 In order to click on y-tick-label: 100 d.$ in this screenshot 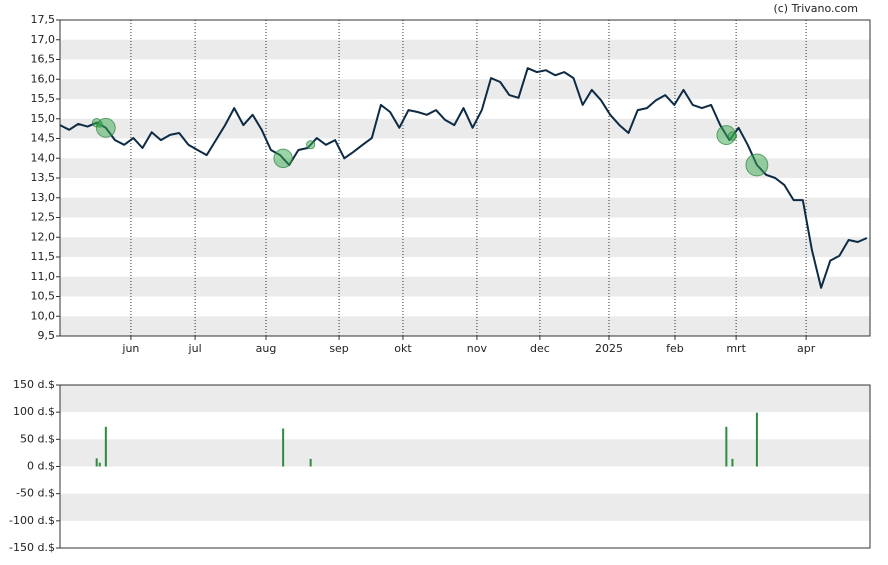, I will do `click(34, 411)`.